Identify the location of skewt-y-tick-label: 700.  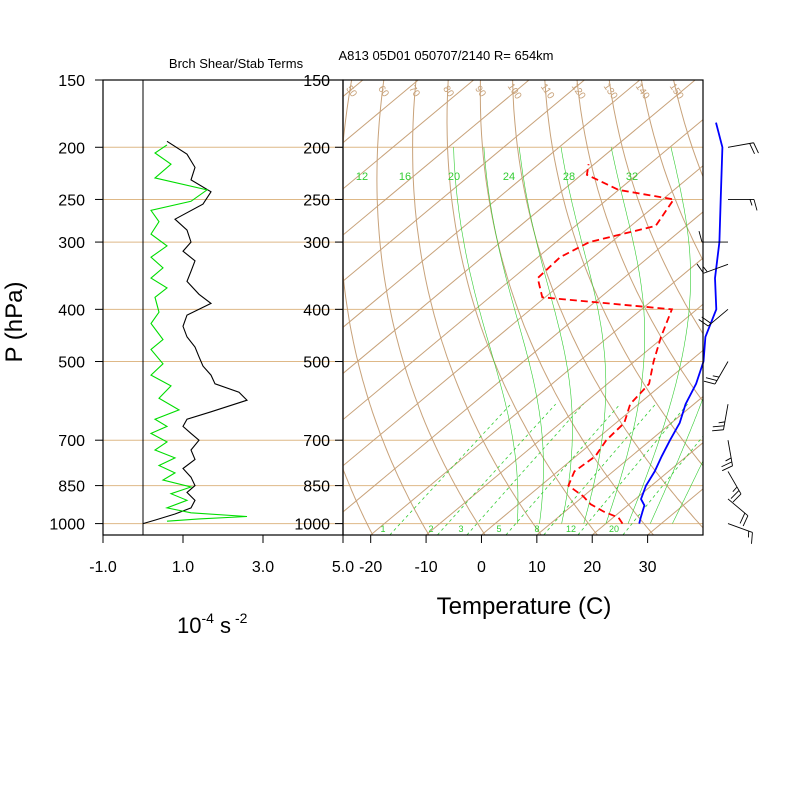
(316, 441).